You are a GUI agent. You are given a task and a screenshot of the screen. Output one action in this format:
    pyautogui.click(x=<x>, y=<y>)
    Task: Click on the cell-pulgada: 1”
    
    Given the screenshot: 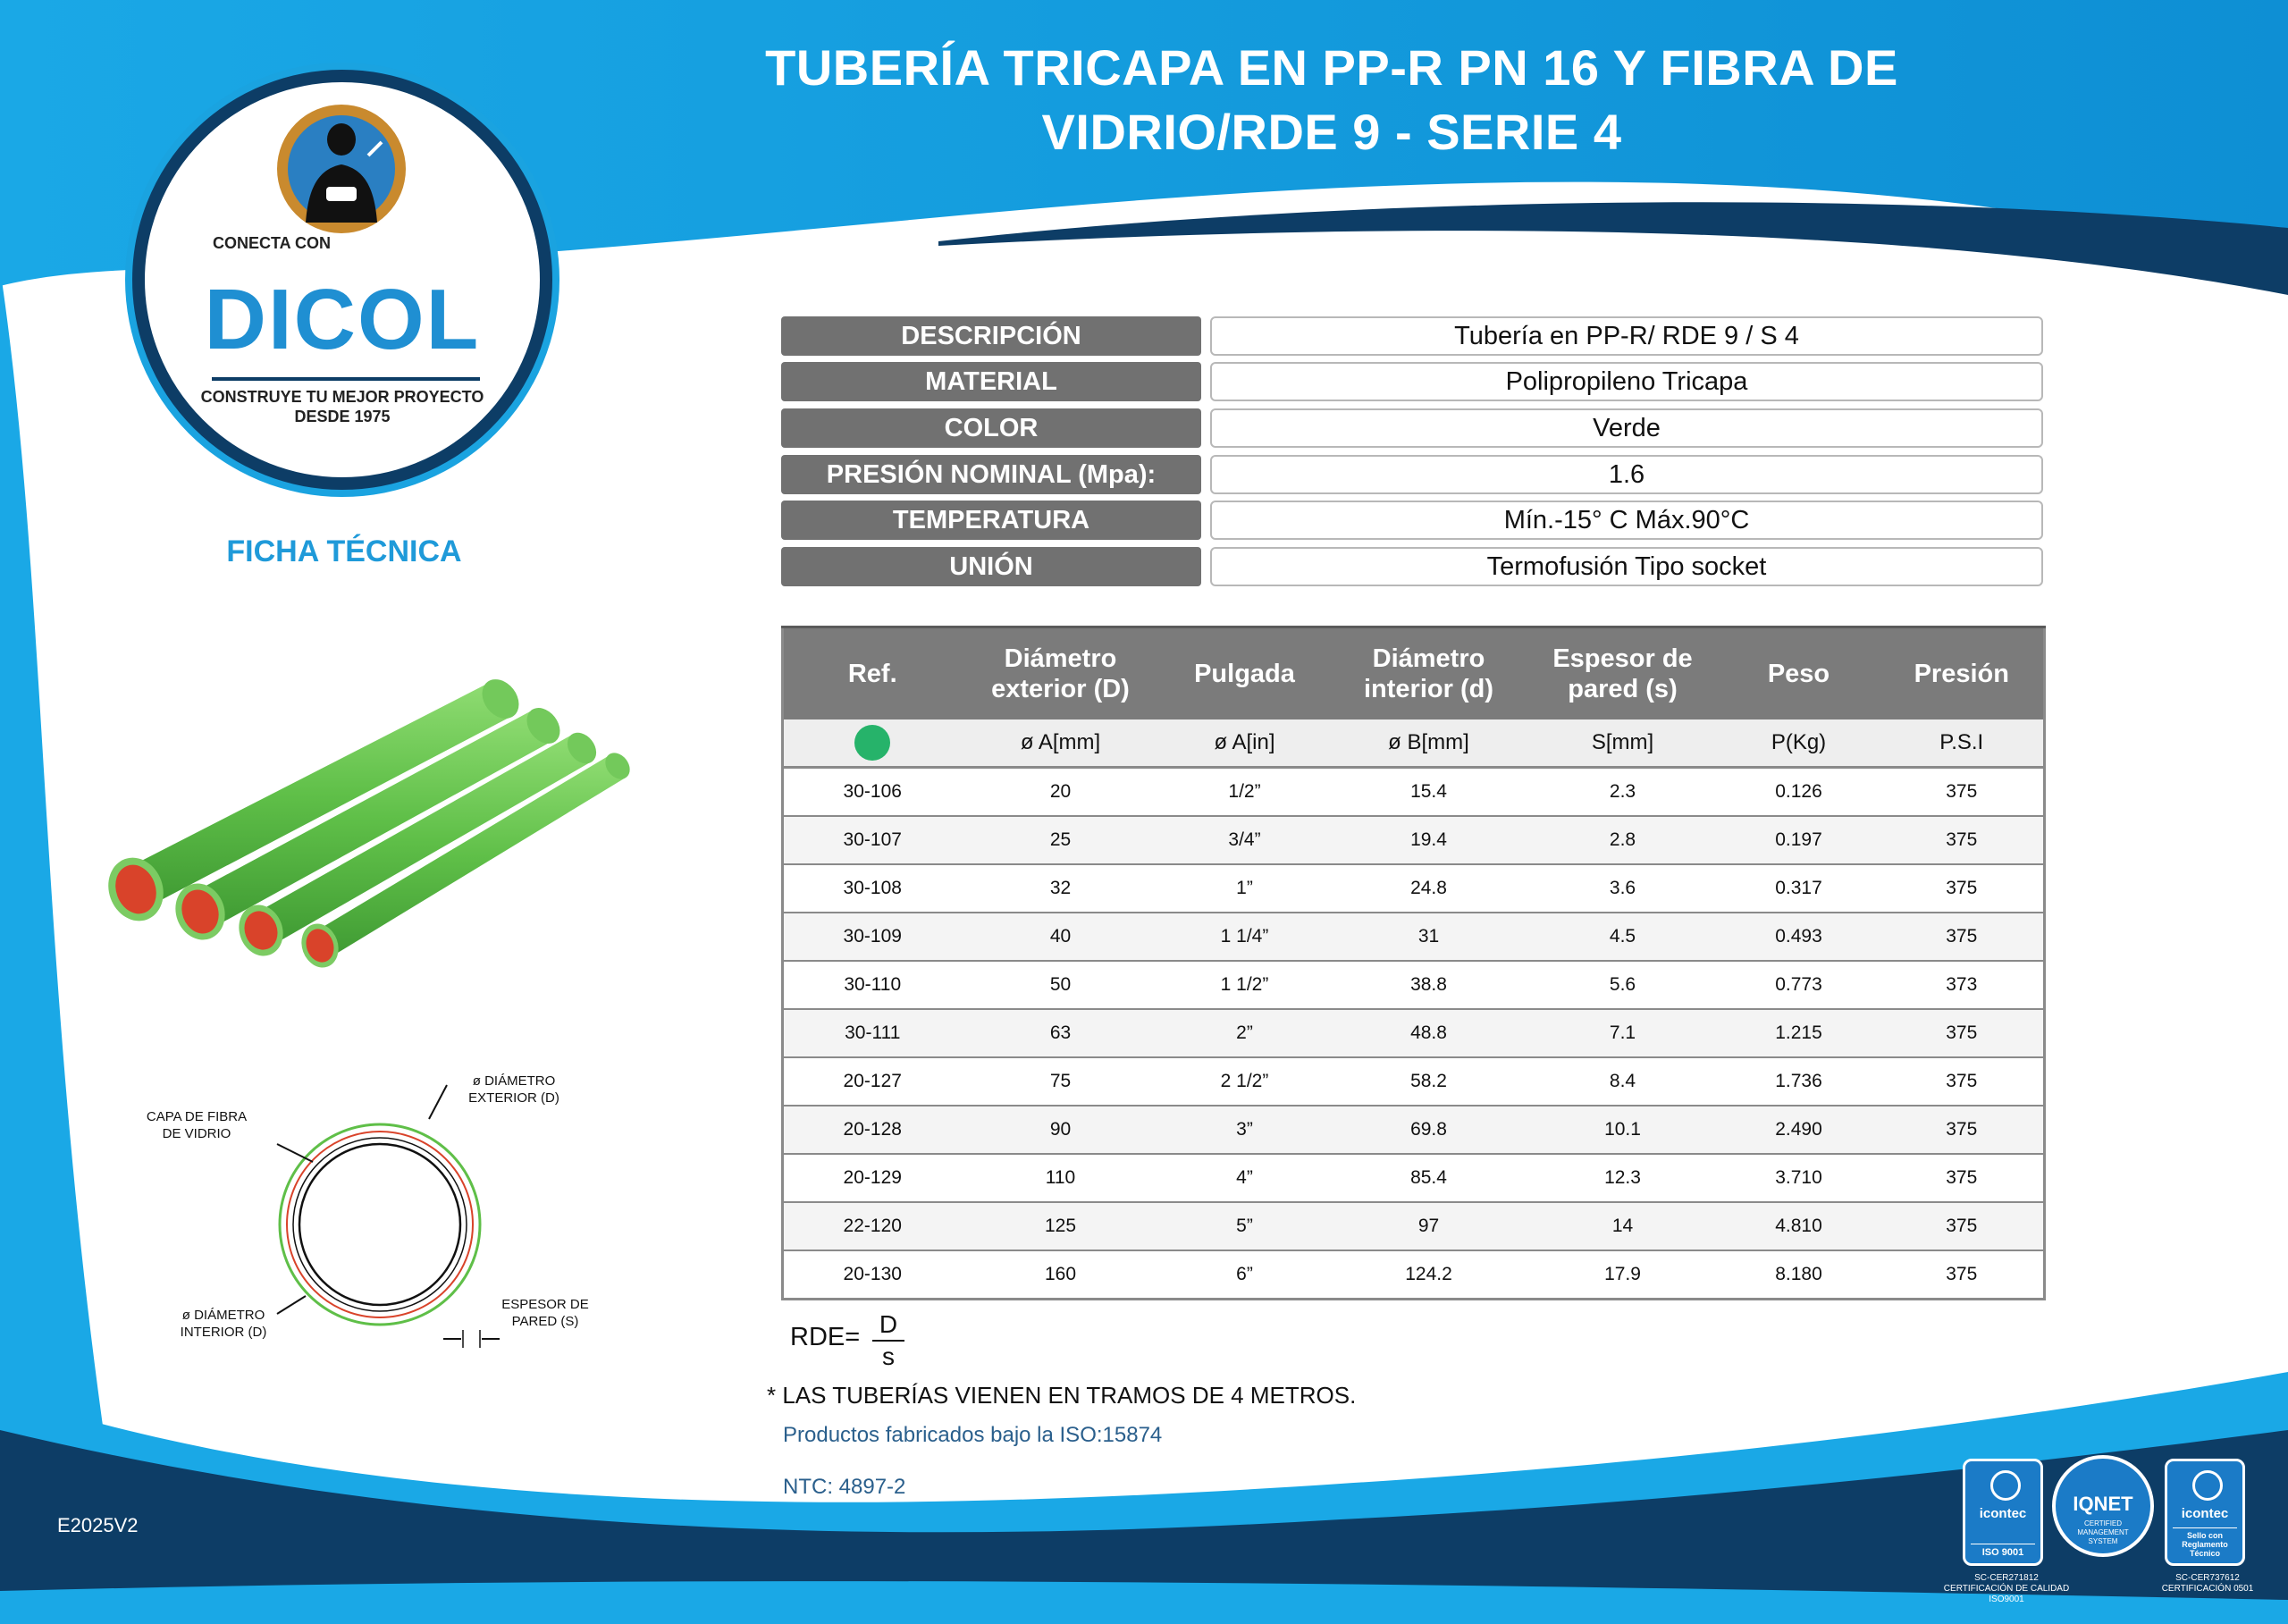 What is the action you would take?
    pyautogui.click(x=1245, y=889)
    